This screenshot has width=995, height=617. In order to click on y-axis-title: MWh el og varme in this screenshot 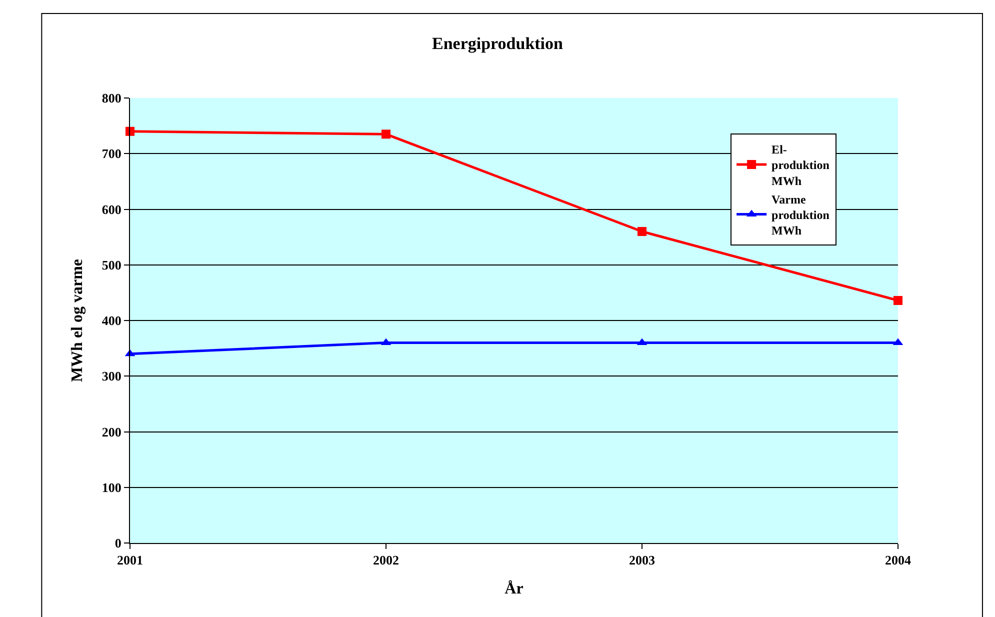, I will do `click(77, 320)`.